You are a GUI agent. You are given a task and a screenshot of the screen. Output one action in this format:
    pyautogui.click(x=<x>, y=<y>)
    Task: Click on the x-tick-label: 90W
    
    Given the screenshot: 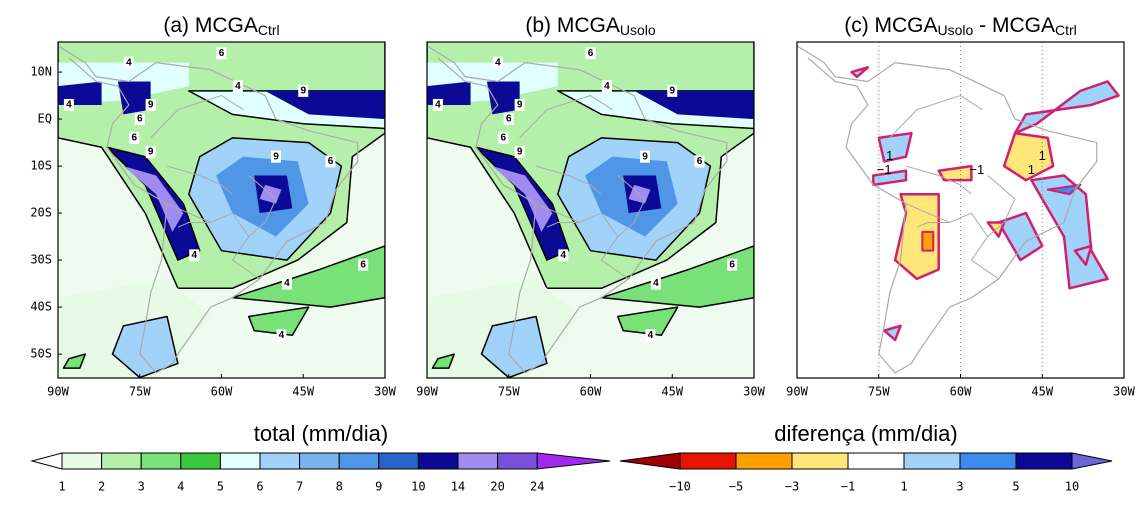 What is the action you would take?
    pyautogui.click(x=797, y=392)
    